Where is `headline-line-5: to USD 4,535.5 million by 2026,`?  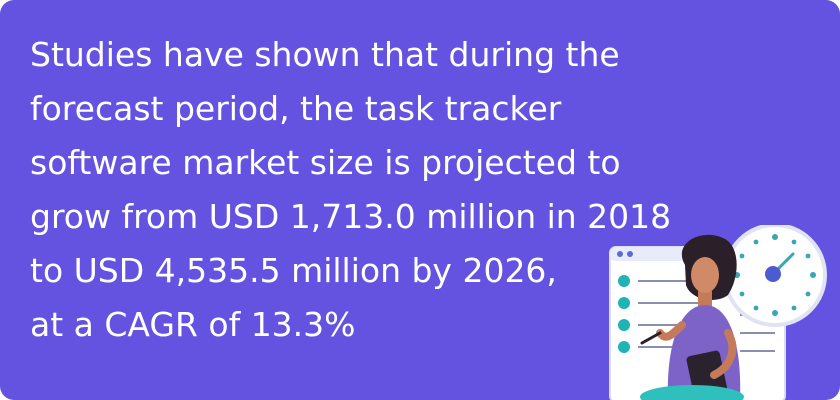
headline-line-5: to USD 4,535.5 million by 2026, is located at coordinates (293, 270).